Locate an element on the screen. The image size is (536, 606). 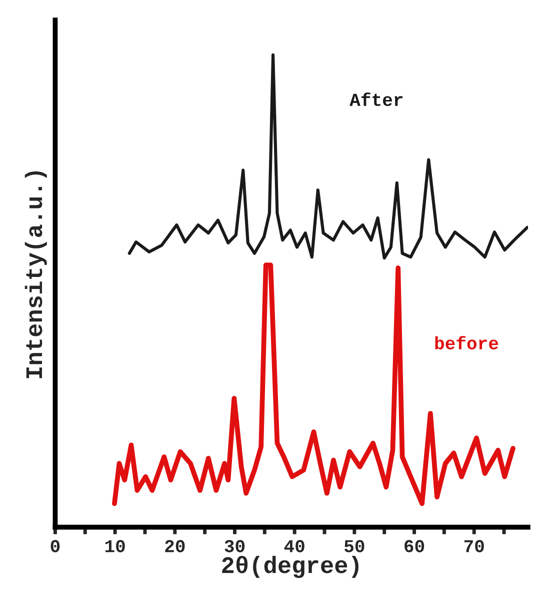
x-tick-label: 10 is located at coordinates (115, 546).